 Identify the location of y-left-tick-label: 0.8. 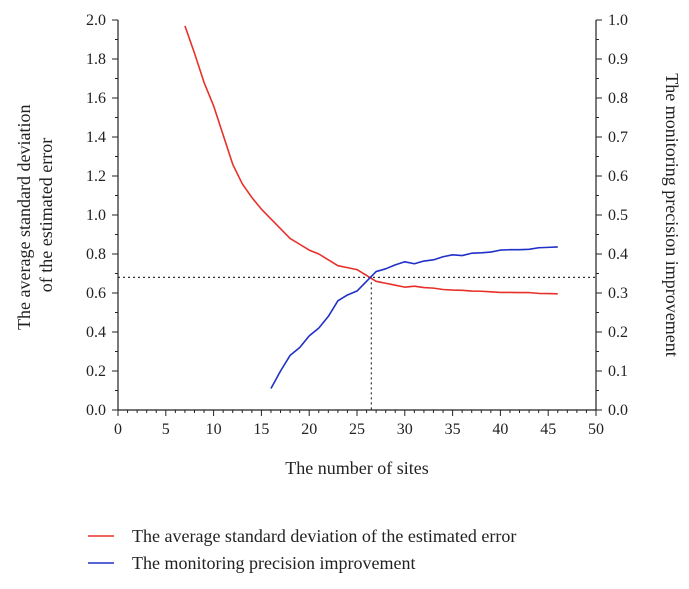
(96, 254).